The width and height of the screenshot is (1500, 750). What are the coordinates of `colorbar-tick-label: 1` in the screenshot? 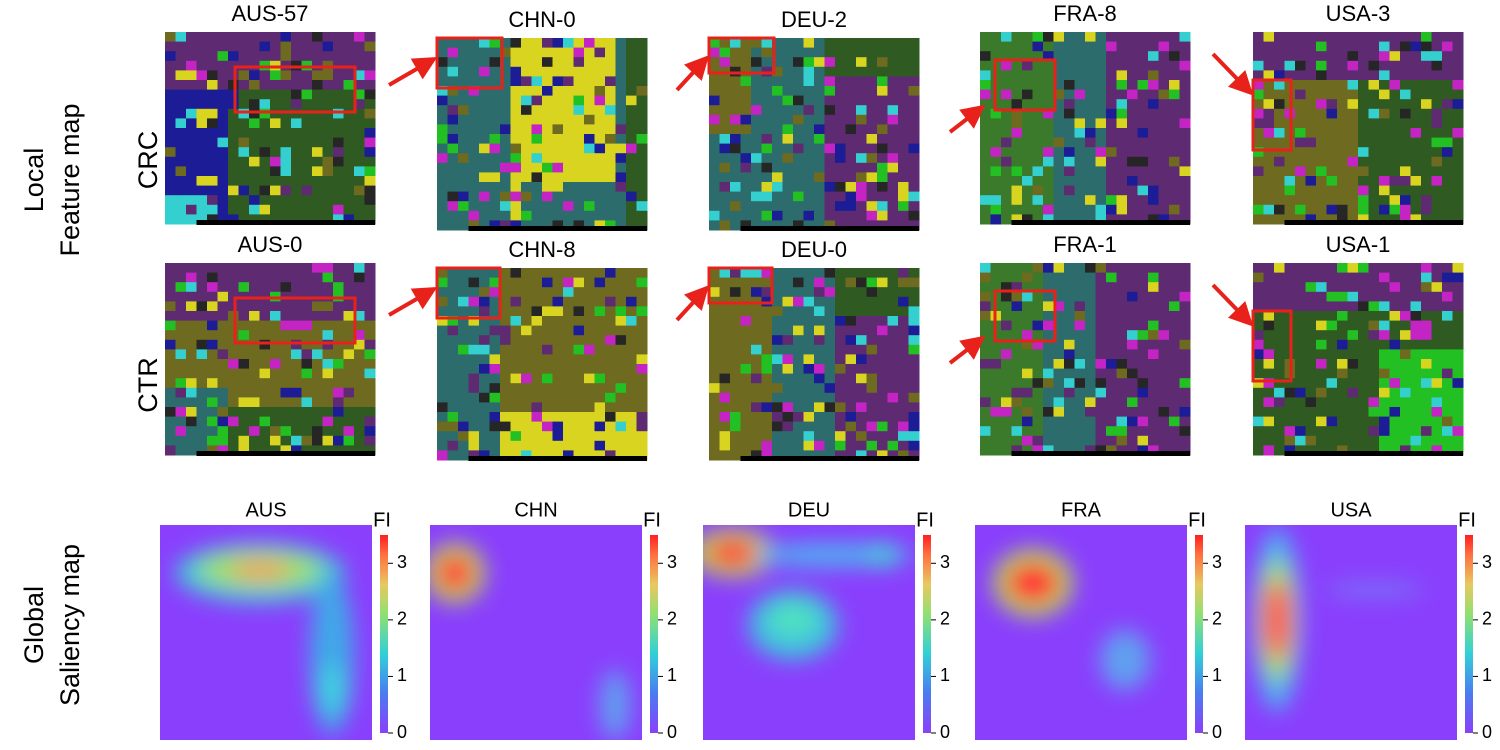 It's located at (945, 675).